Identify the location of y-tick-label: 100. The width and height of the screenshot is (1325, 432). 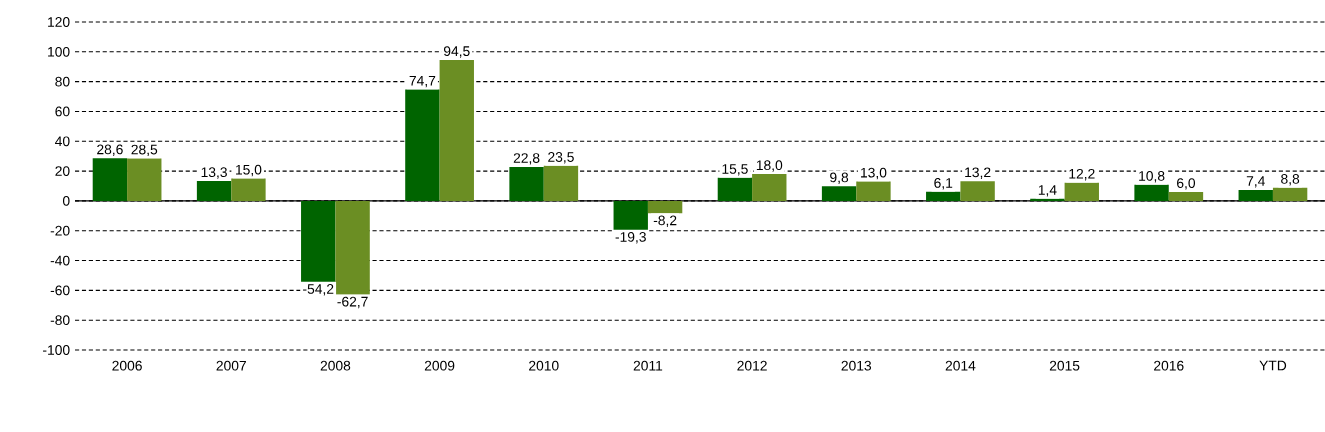
(59, 51).